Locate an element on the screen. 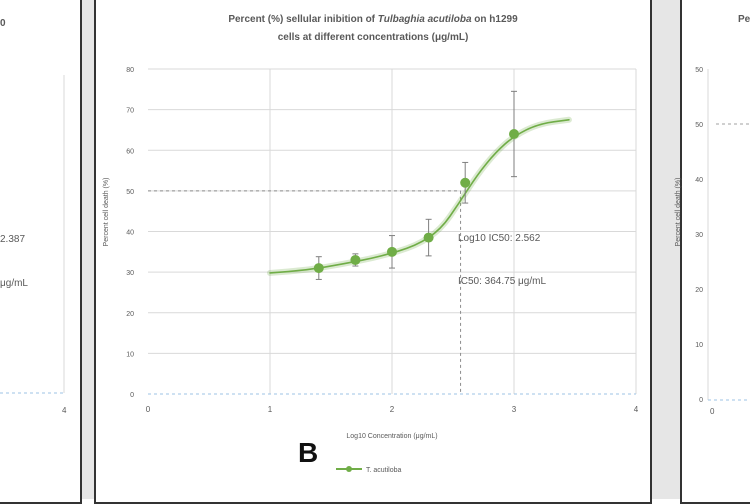 The height and width of the screenshot is (504, 750). right-y-tick: 0 is located at coordinates (701, 400).